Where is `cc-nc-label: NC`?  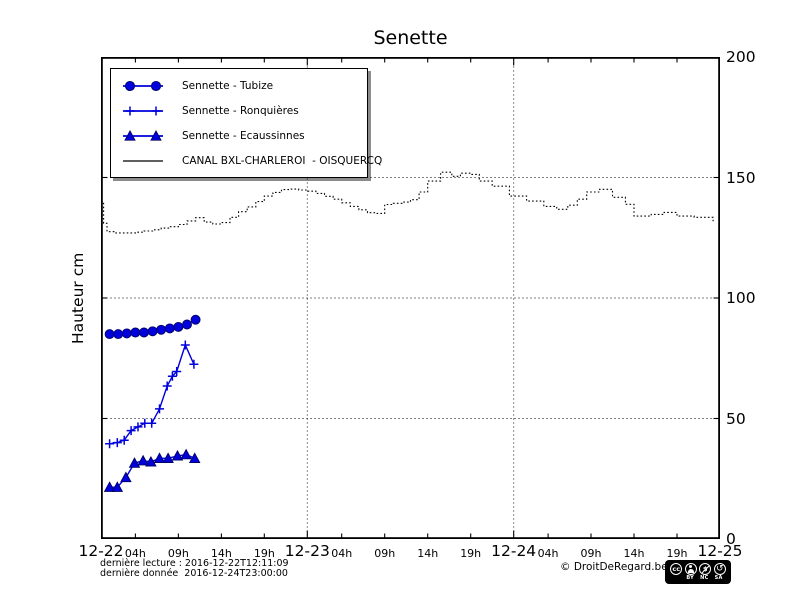 cc-nc-label: NC is located at coordinates (704, 578).